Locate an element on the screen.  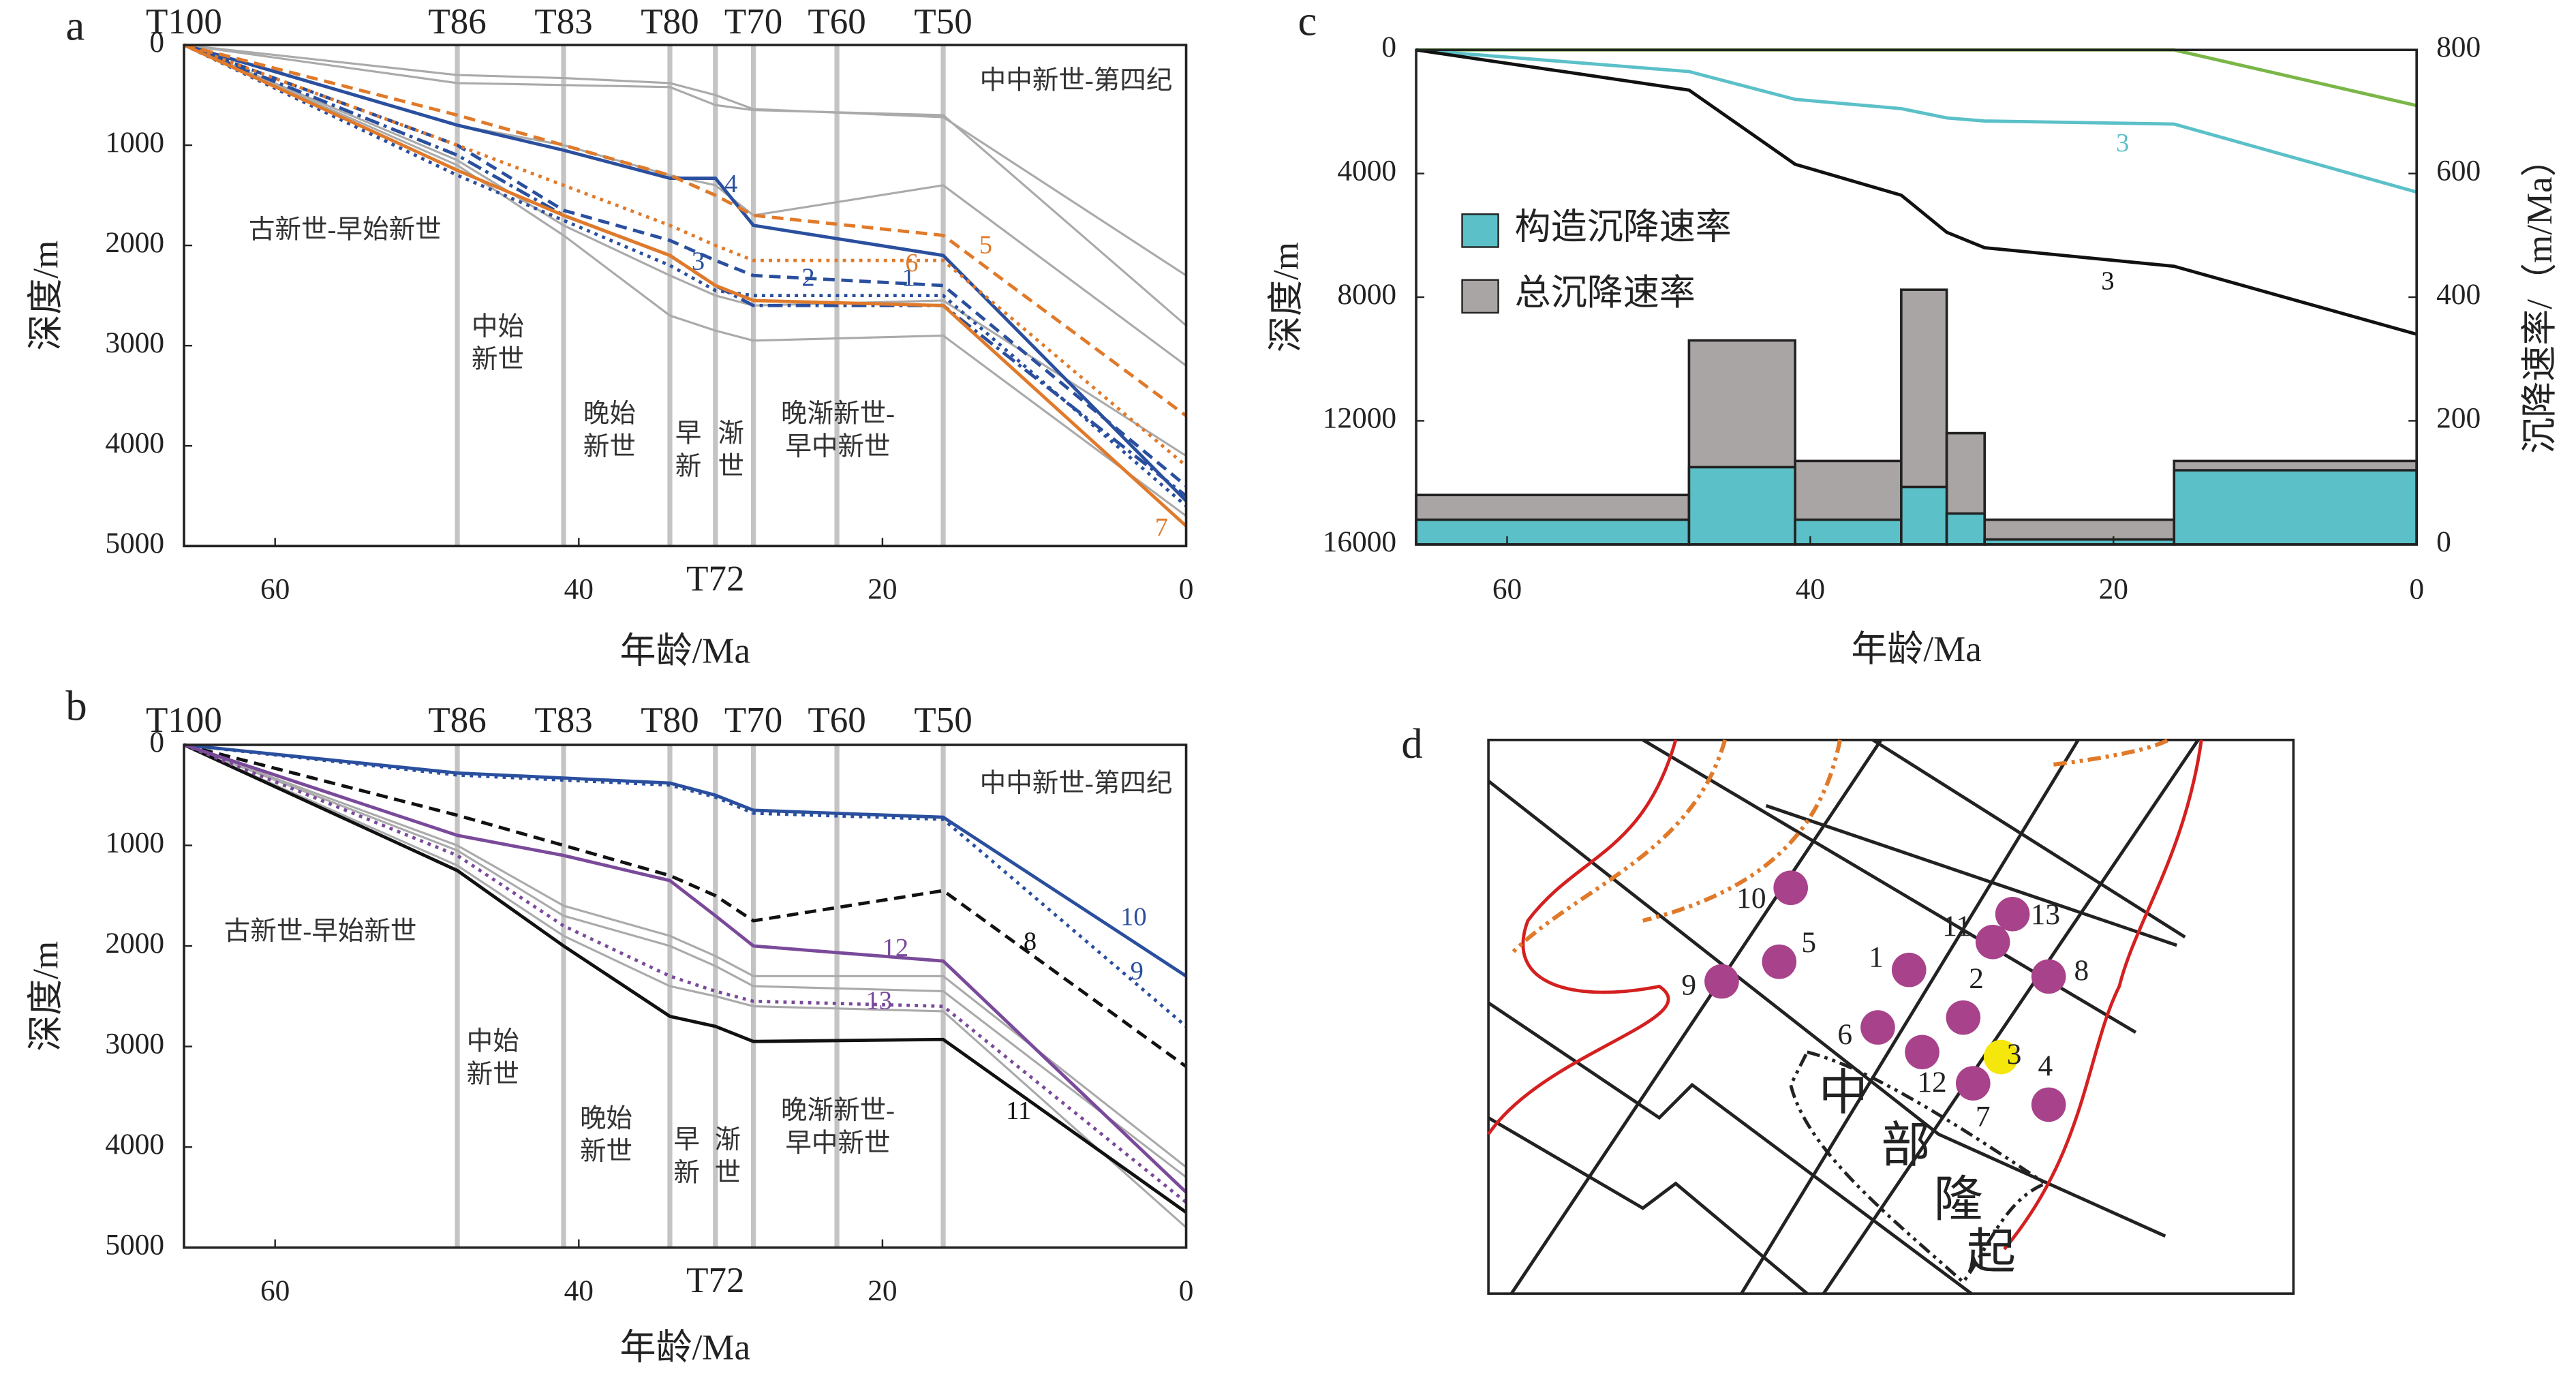
series-label: 8 is located at coordinates (1030, 942).